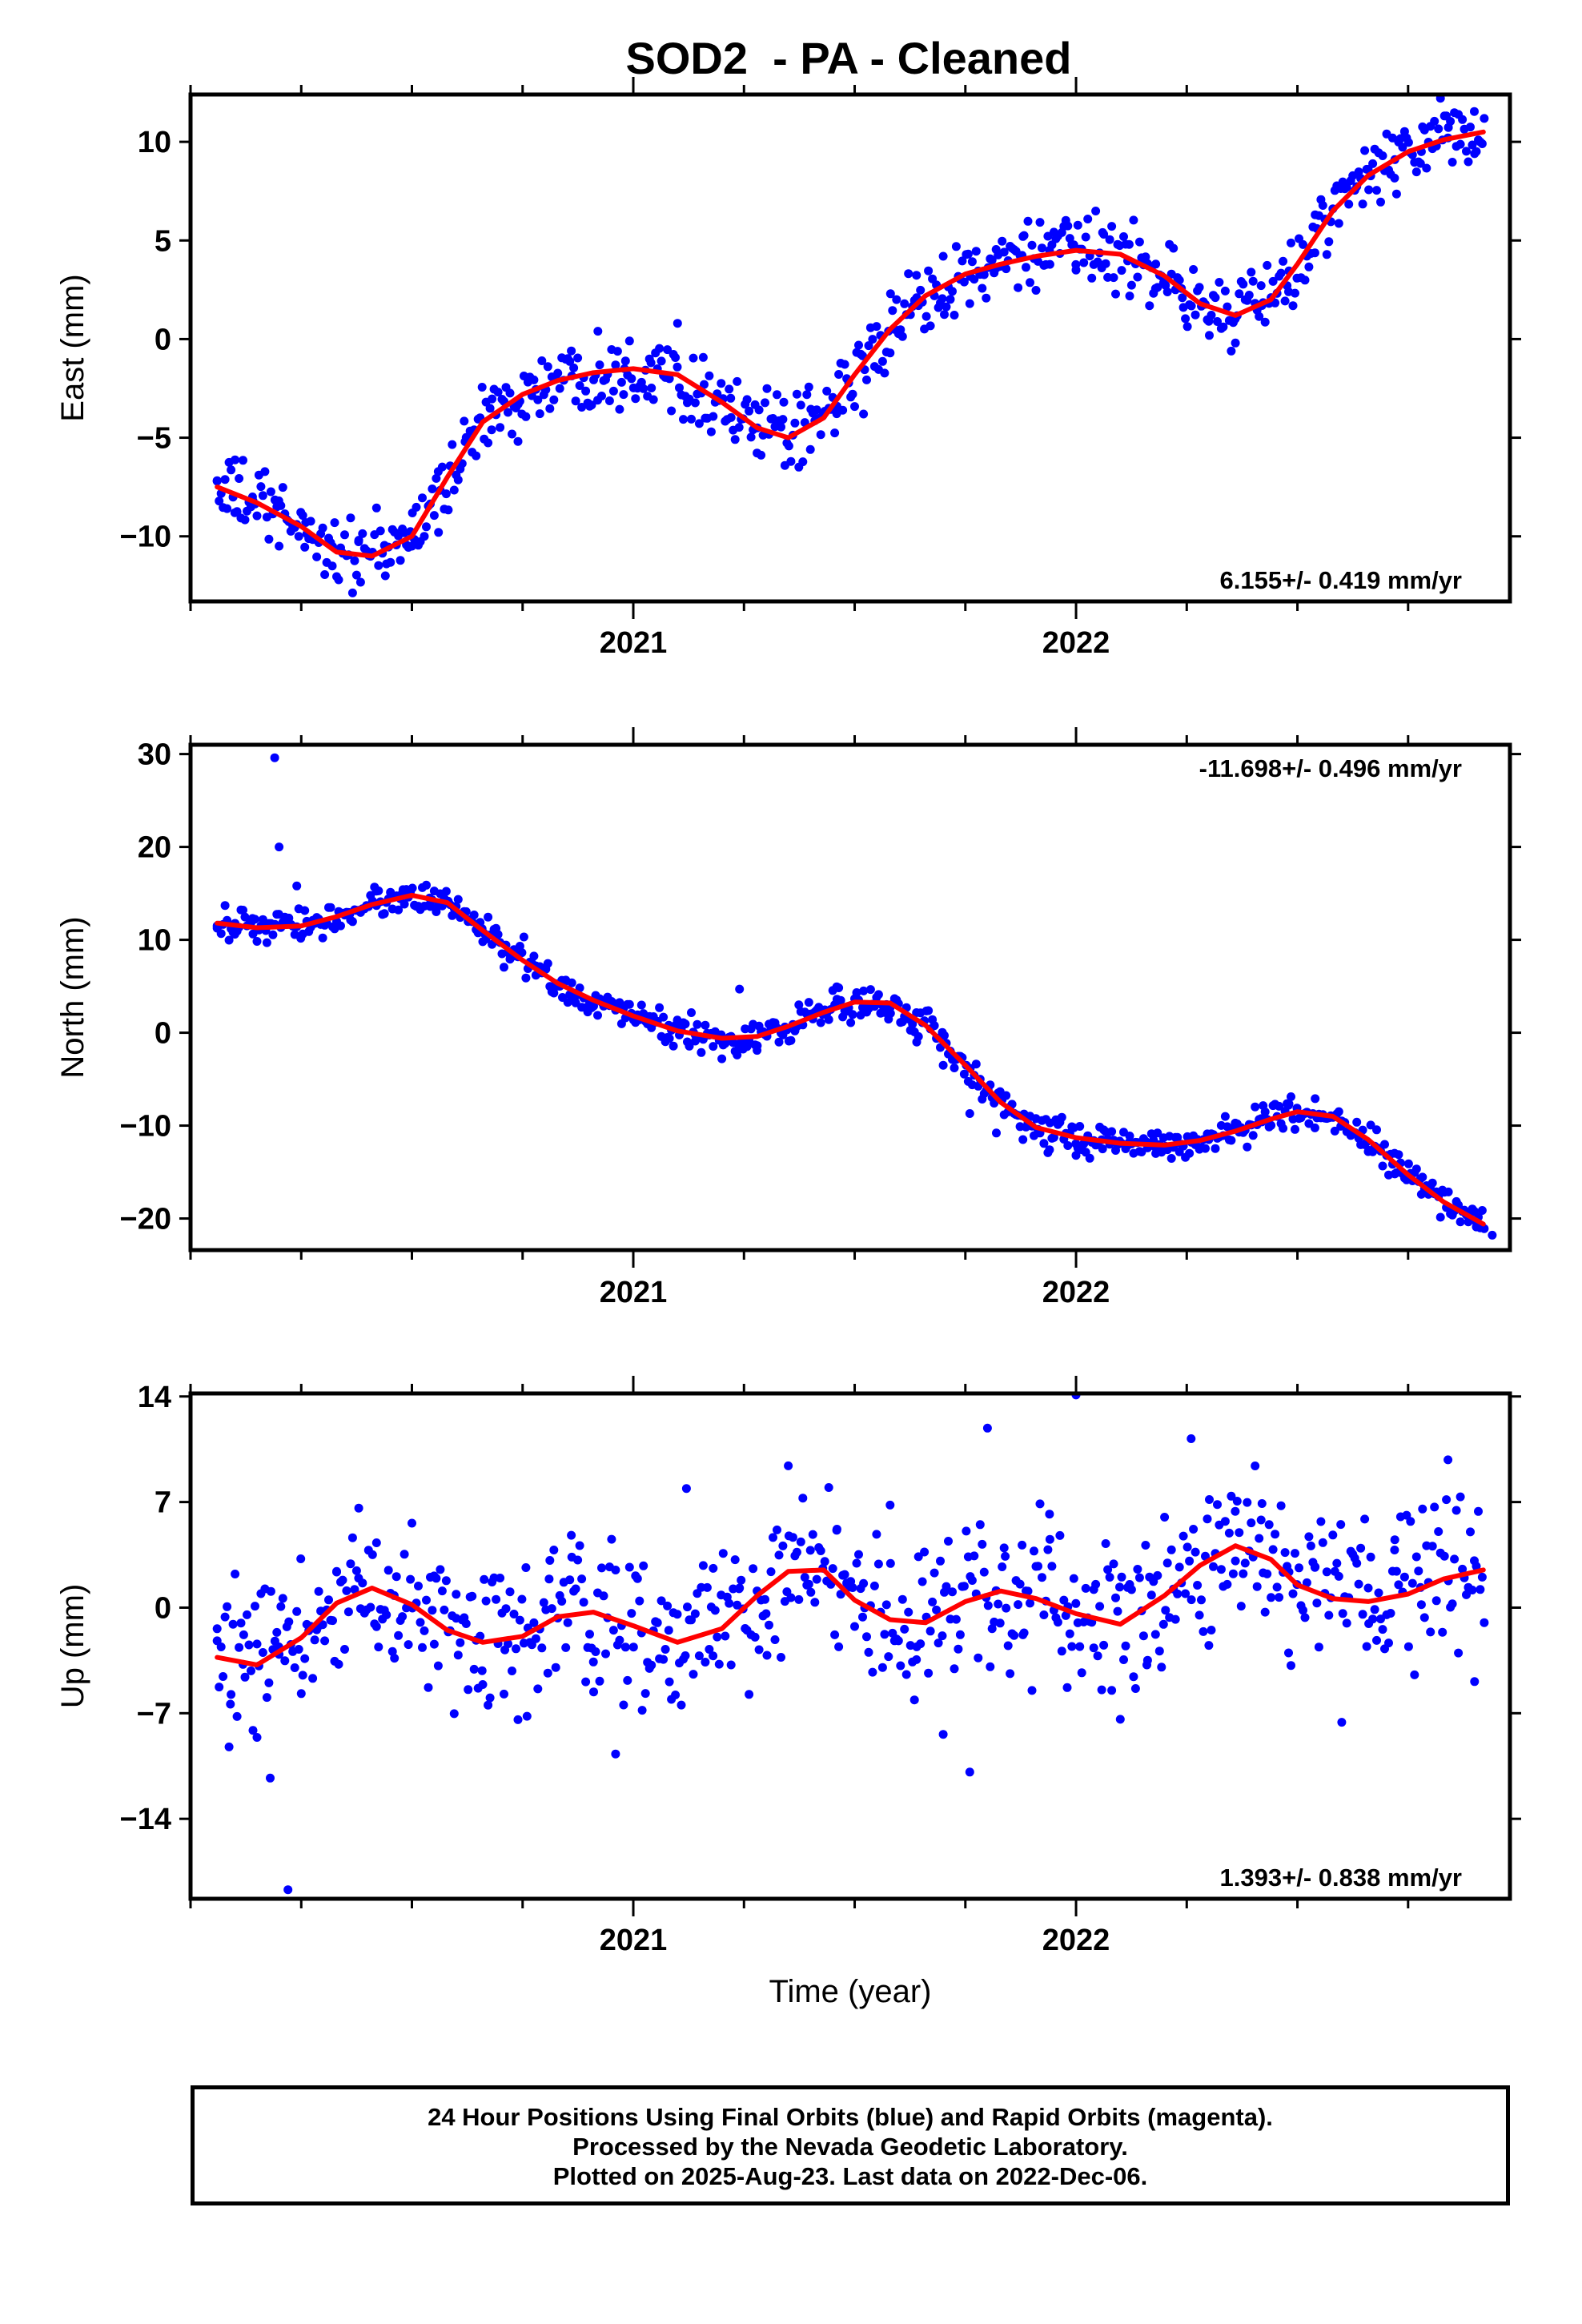  I want to click on fit-line-east, so click(850, 344).